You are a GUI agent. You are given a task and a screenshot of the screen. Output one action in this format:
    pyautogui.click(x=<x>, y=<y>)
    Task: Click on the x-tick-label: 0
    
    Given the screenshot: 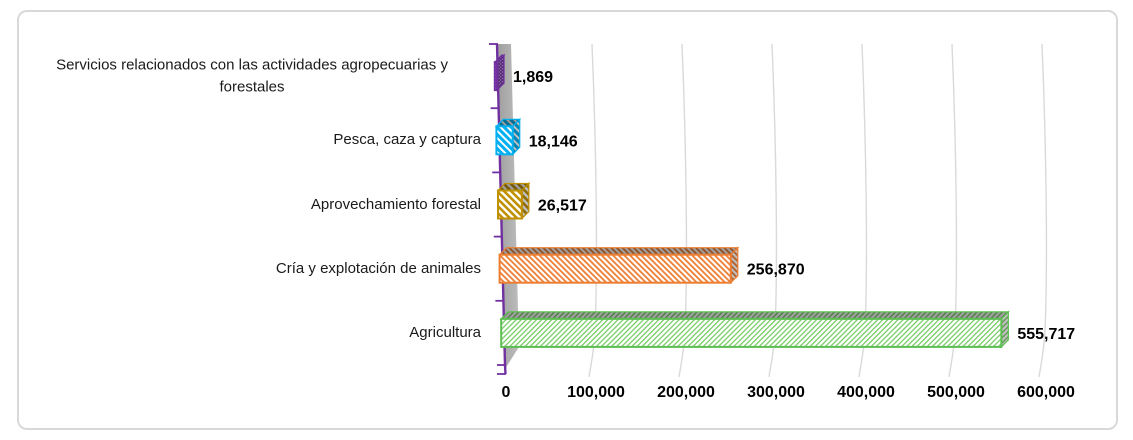 What is the action you would take?
    pyautogui.click(x=506, y=392)
    